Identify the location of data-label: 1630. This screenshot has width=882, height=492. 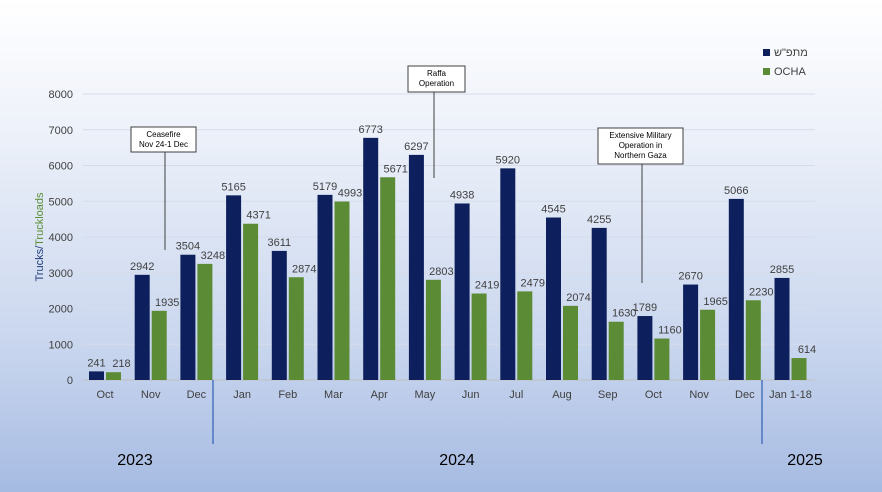
(624, 314).